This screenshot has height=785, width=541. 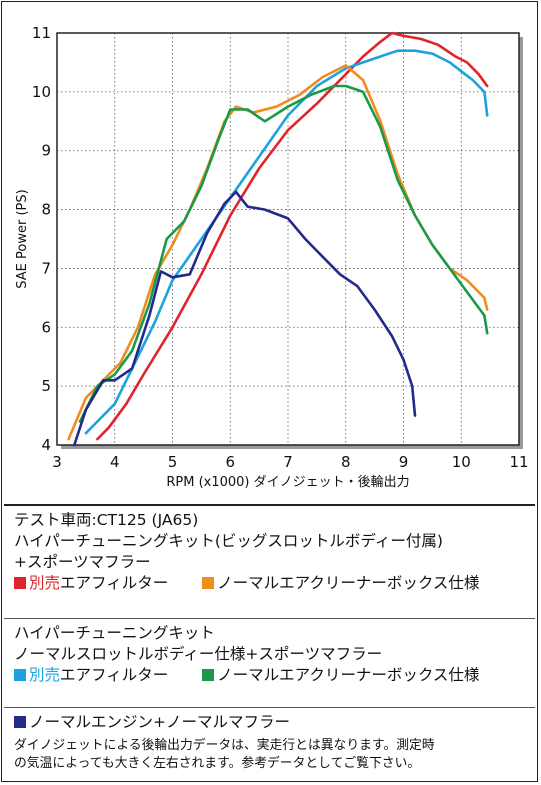 I want to click on x-tick-label: 3, so click(x=57, y=462).